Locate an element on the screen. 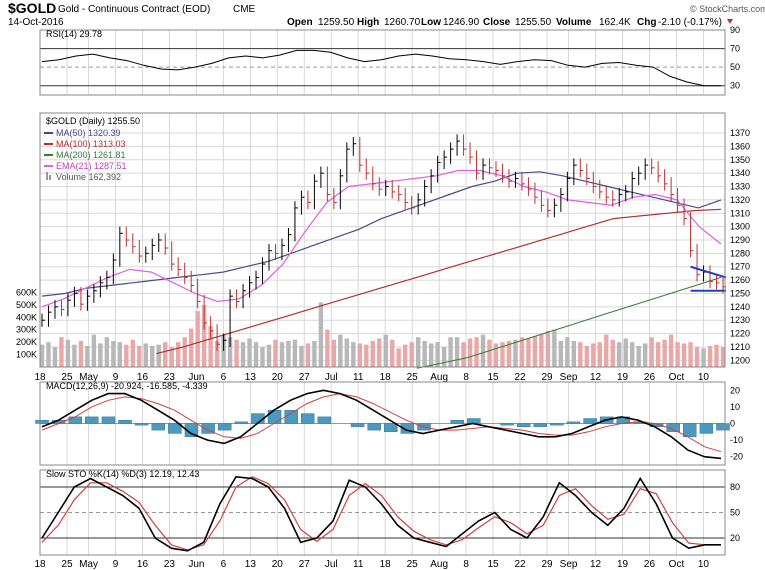 The image size is (765, 570). price-tick-1370: 1370 is located at coordinates (740, 133).